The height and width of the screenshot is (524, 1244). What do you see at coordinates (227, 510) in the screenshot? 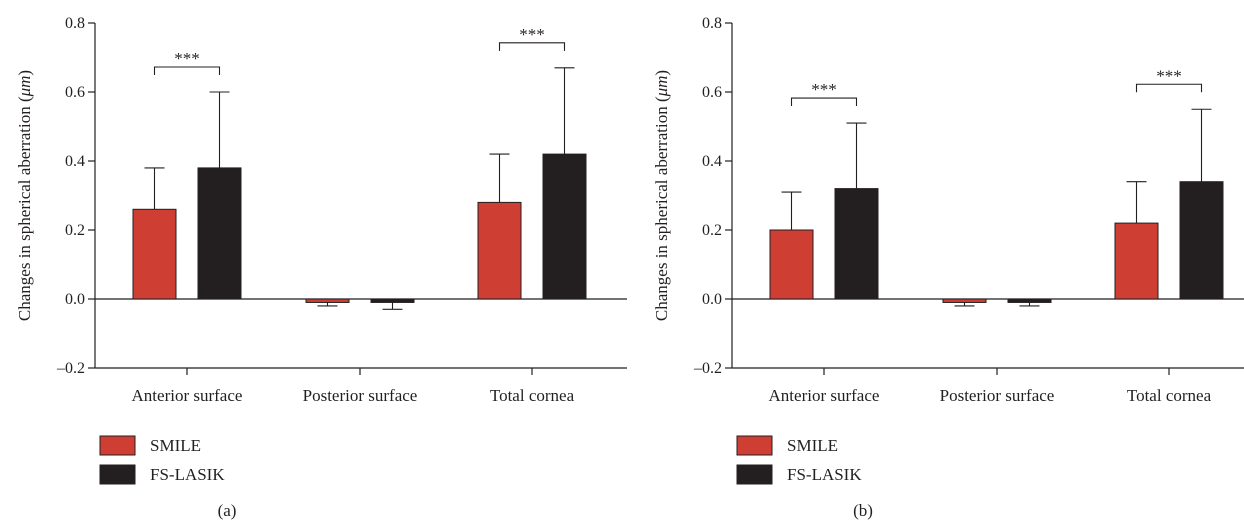
I see `panel-label: (a)` at bounding box center [227, 510].